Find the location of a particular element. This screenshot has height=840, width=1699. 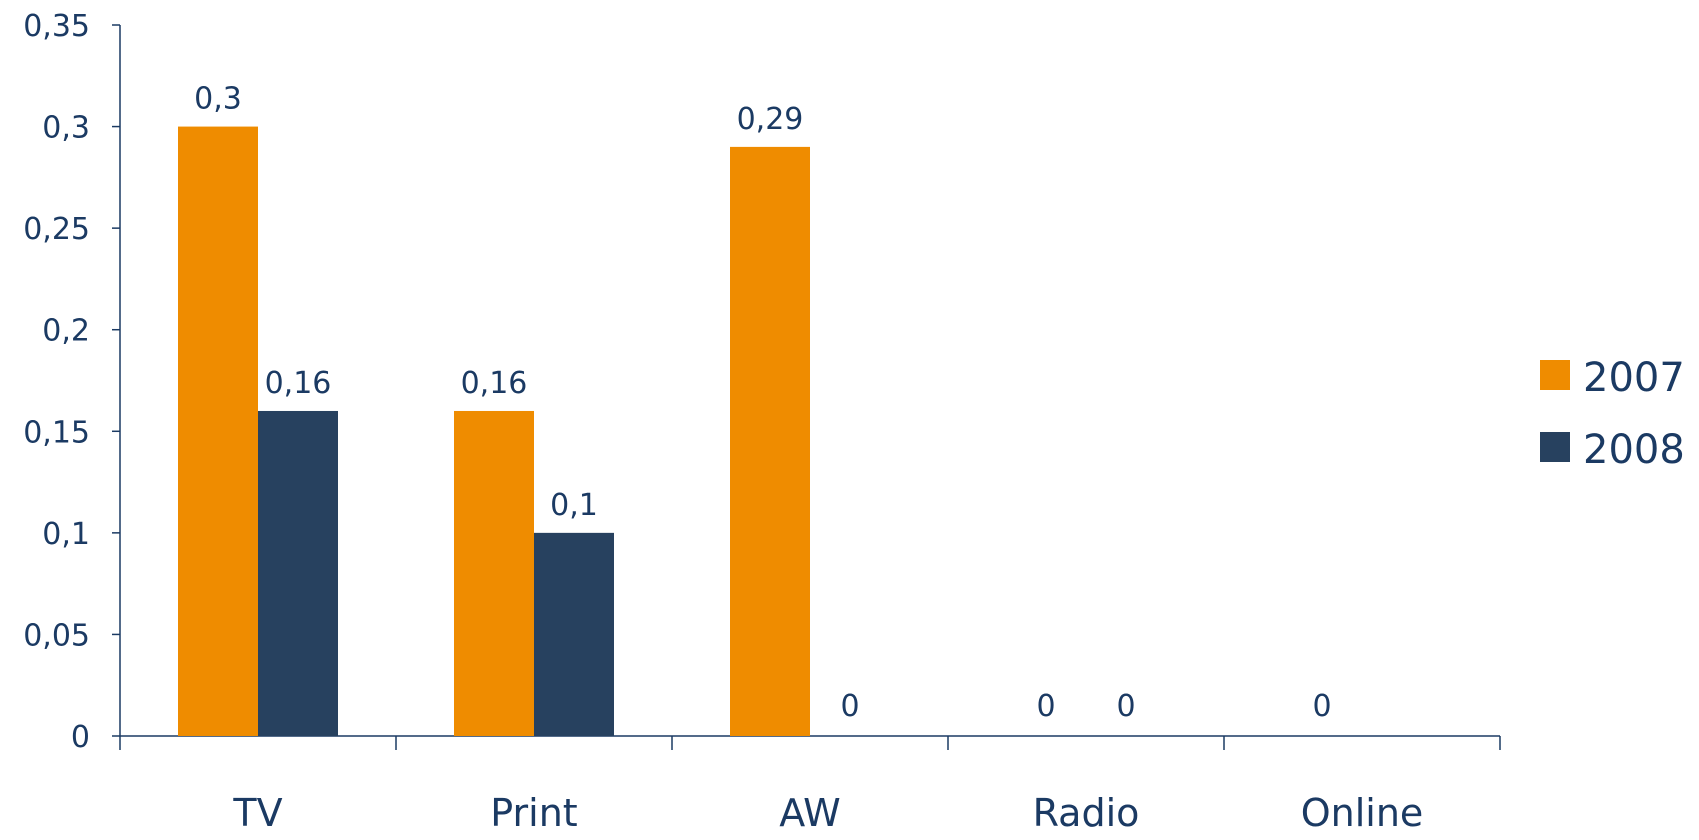

y-tick-label: 0,15 is located at coordinates (56, 432).